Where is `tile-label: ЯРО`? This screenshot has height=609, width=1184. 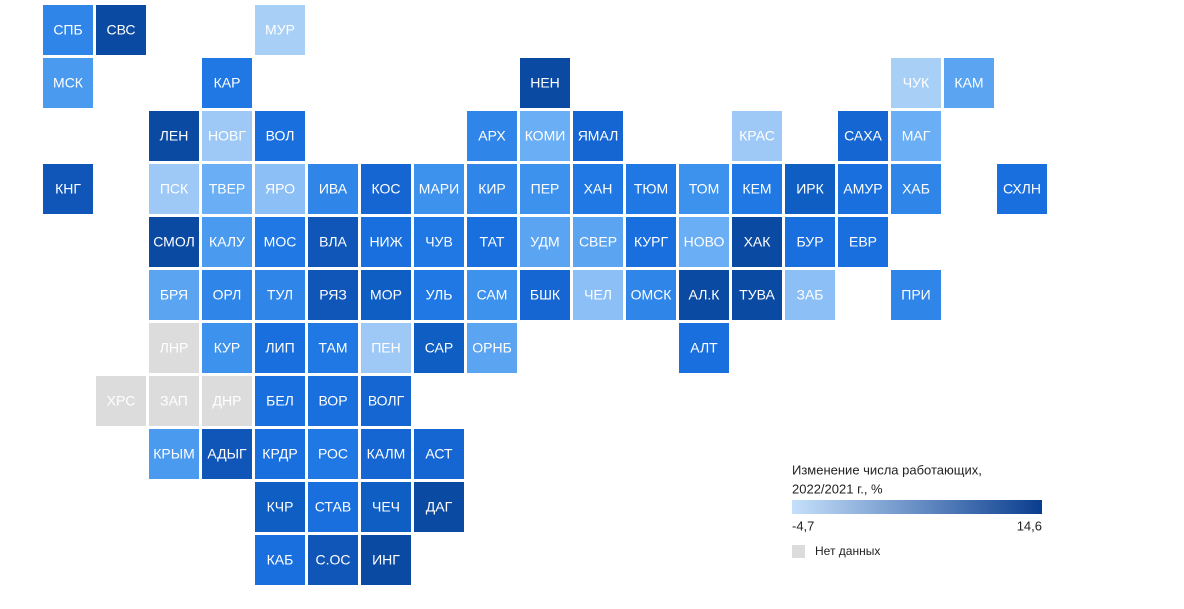 tile-label: ЯРО is located at coordinates (280, 189).